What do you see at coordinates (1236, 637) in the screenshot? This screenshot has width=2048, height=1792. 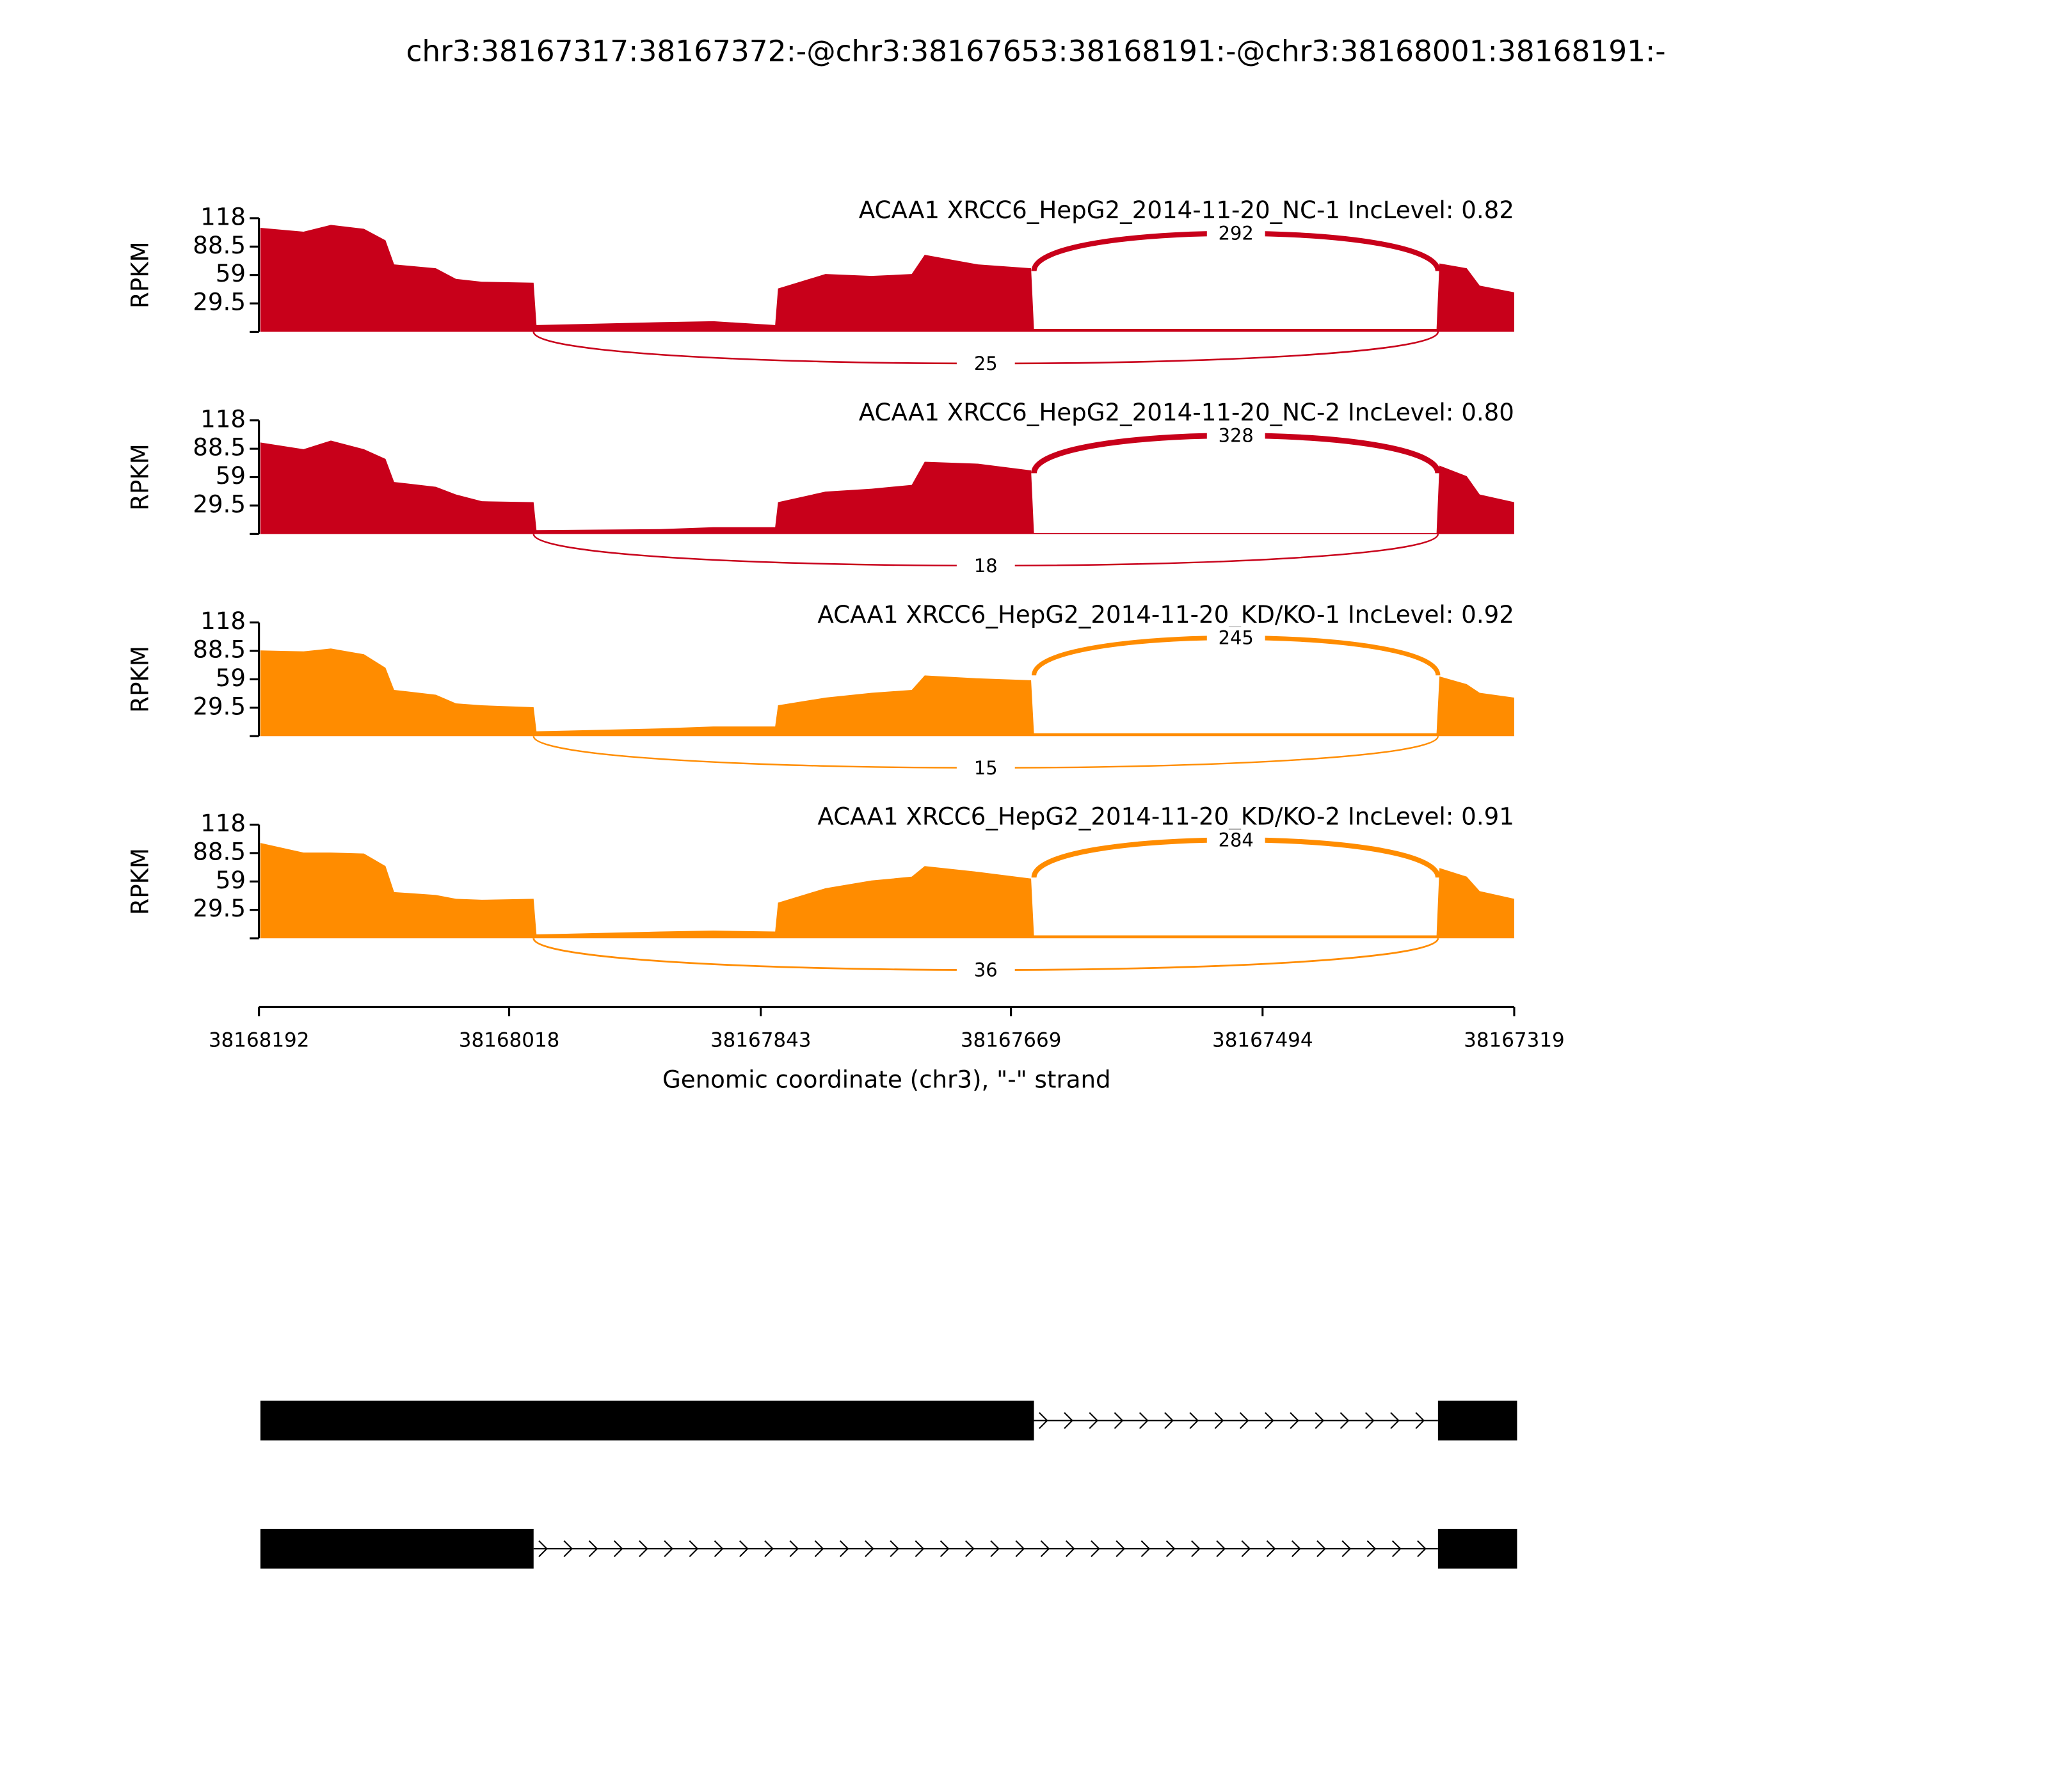 I see `junction-label: 245` at bounding box center [1236, 637].